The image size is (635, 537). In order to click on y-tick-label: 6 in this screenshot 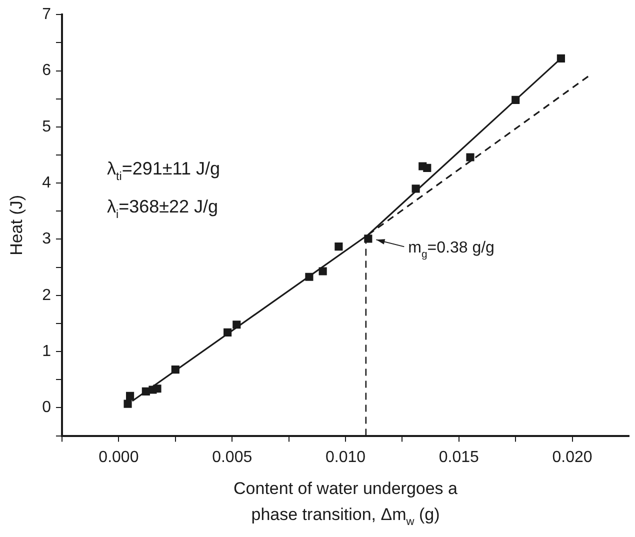, I will do `click(47, 71)`.